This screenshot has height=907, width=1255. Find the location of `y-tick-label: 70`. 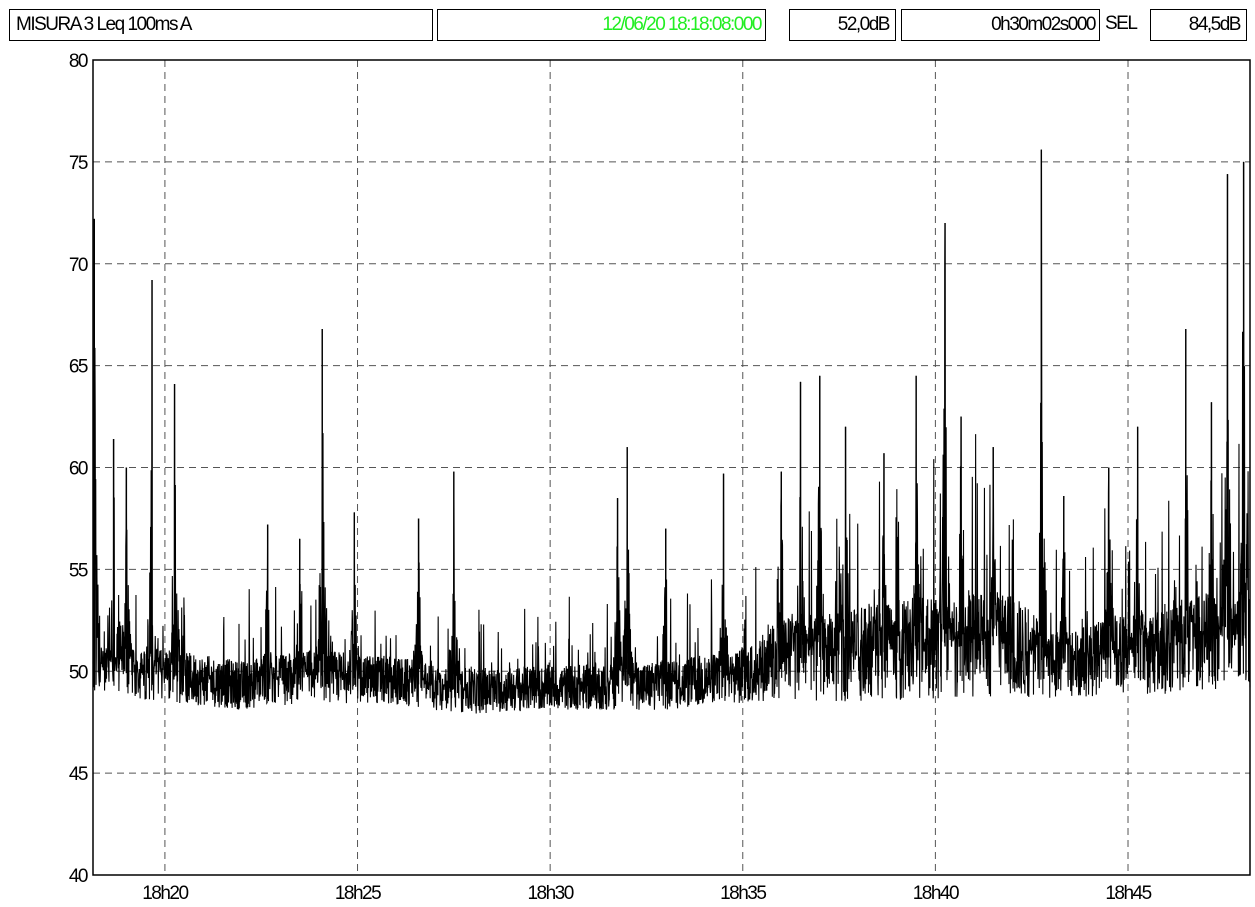

y-tick-label: 70 is located at coordinates (78, 265).